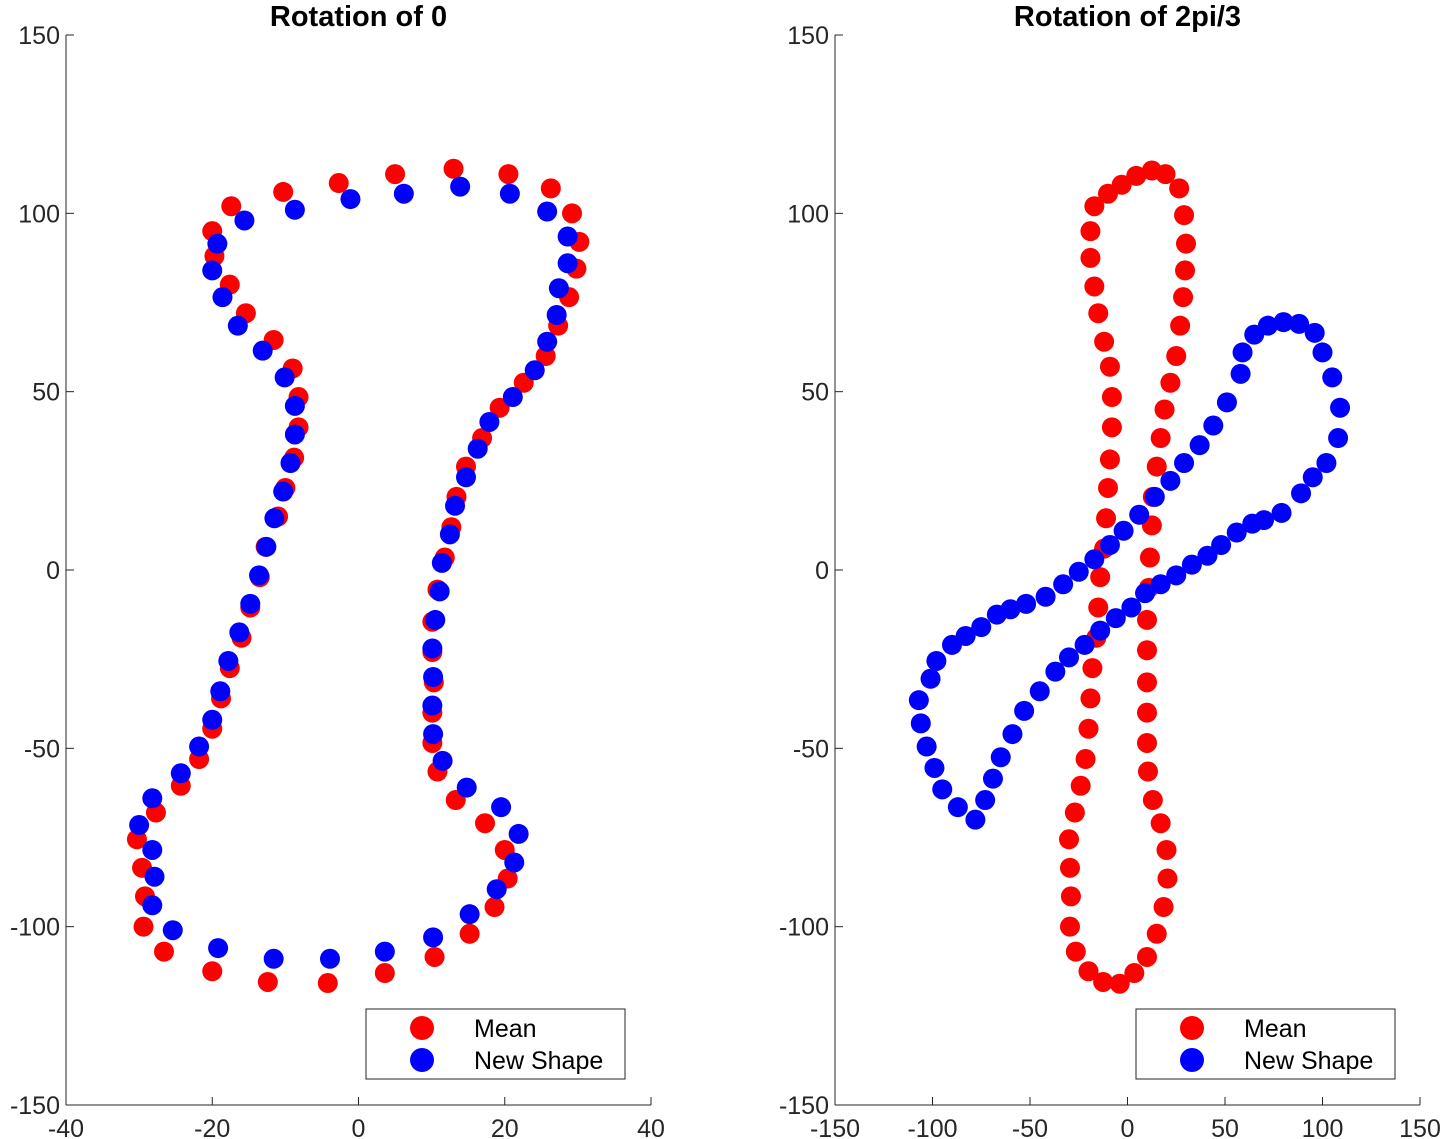 This screenshot has height=1139, width=1447. I want to click on x-tick-label: 150, so click(1420, 1127).